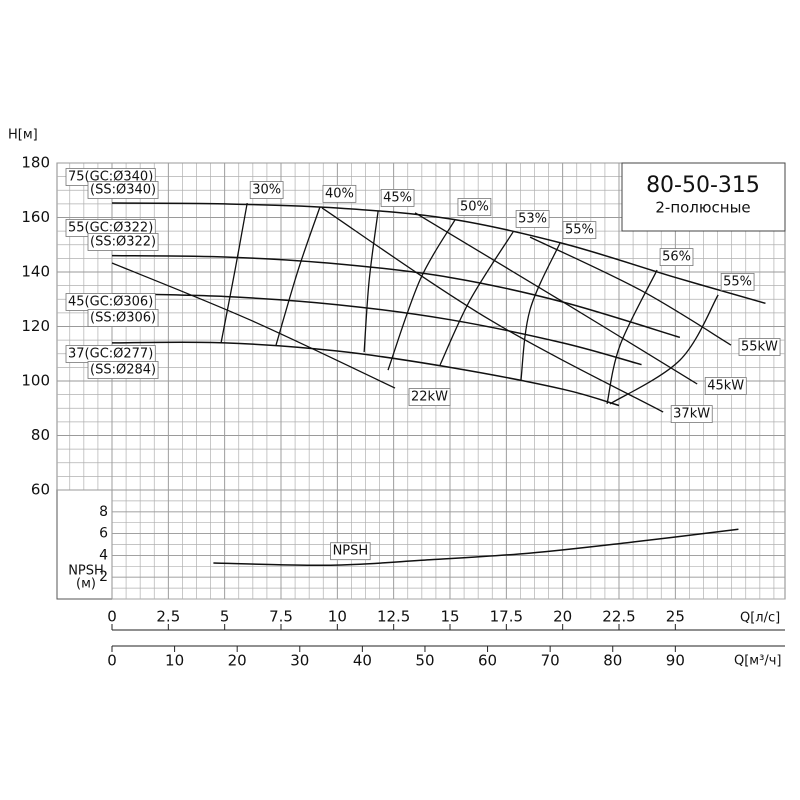 The height and width of the screenshot is (800, 800). What do you see at coordinates (103, 555) in the screenshot?
I see `npsh-tick-label: 4` at bounding box center [103, 555].